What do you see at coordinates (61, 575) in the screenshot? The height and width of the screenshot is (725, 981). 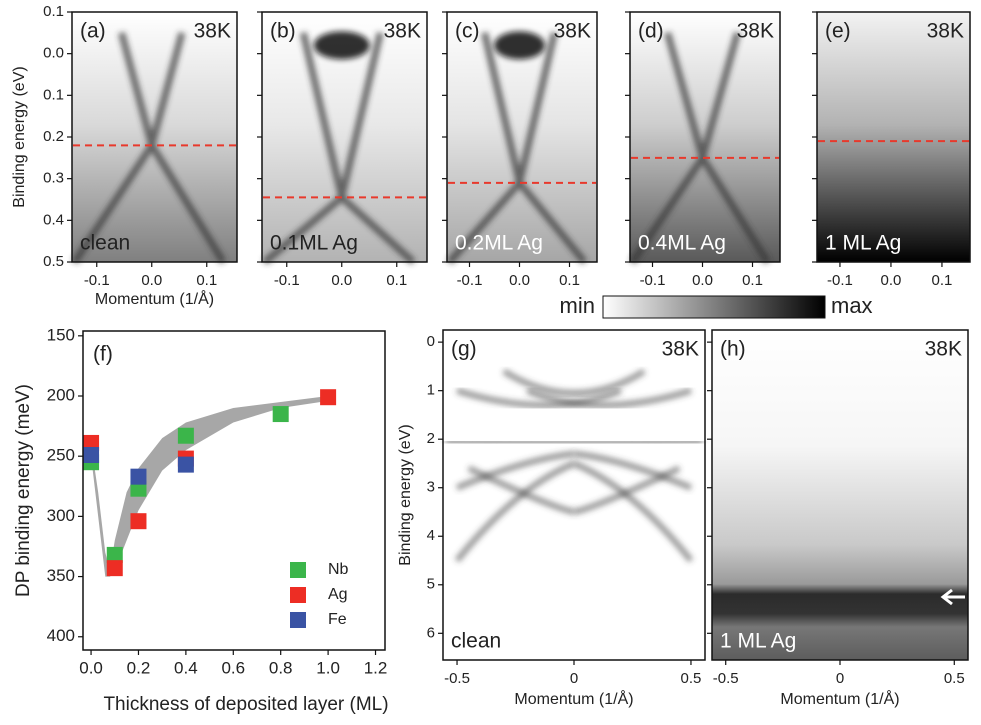 I see `y-tick-label: 350` at bounding box center [61, 575].